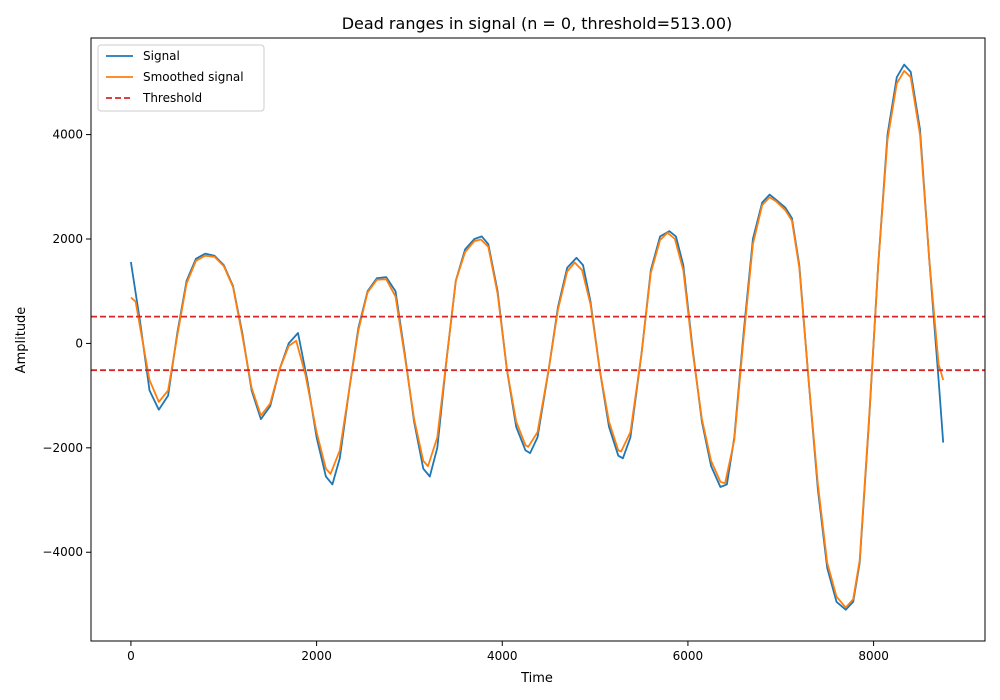  Describe the element at coordinates (193, 77) in the screenshot. I see `legend-label-1: Smoothed signal` at that location.